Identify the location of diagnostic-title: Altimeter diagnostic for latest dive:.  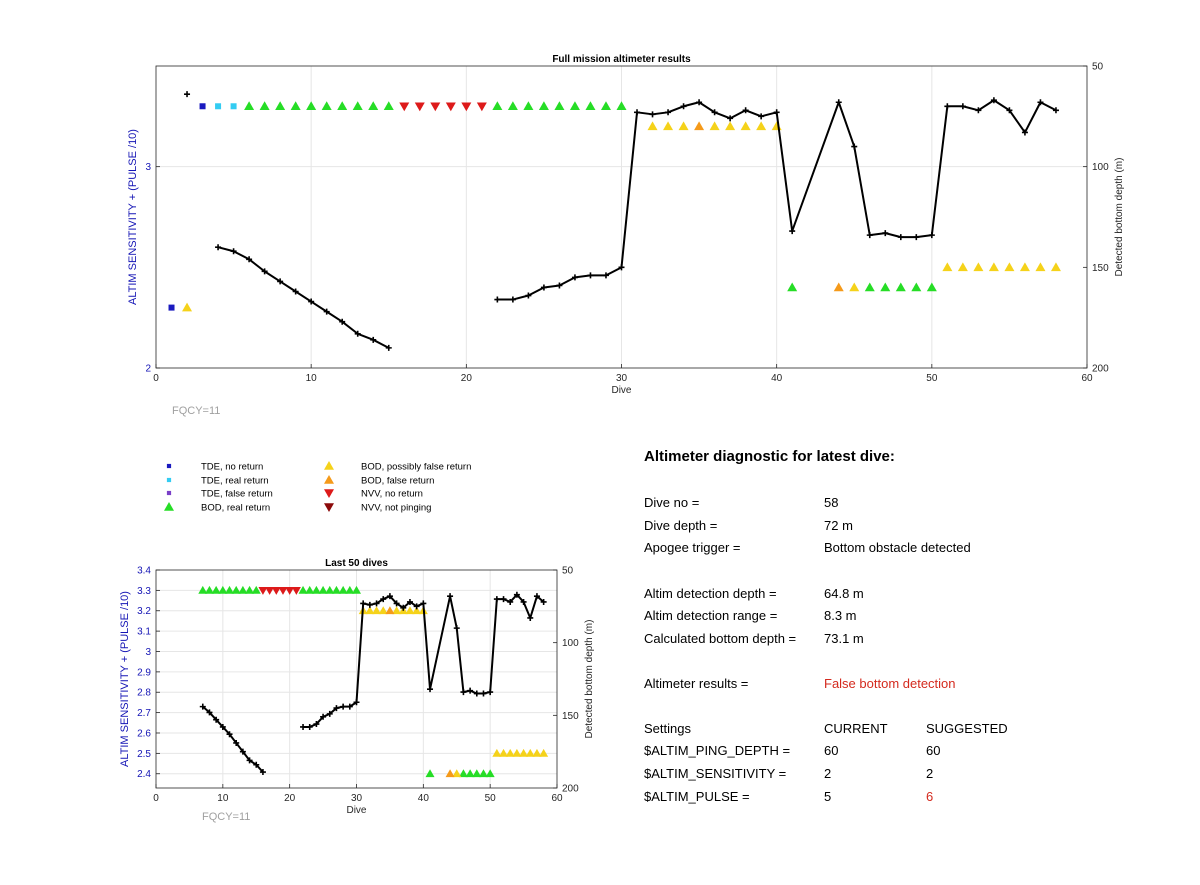
(769, 456).